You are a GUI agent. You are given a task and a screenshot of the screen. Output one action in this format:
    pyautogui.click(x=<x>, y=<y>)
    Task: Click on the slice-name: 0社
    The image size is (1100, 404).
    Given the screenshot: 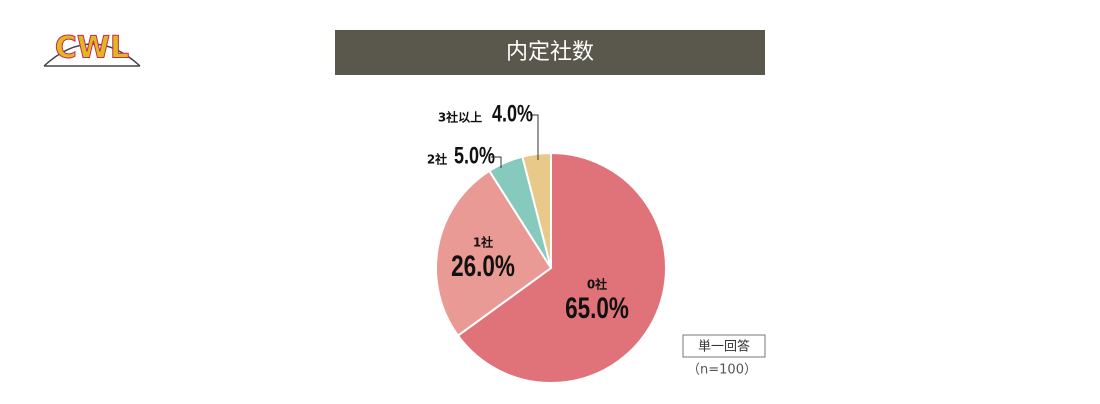 What is the action you would take?
    pyautogui.click(x=597, y=284)
    